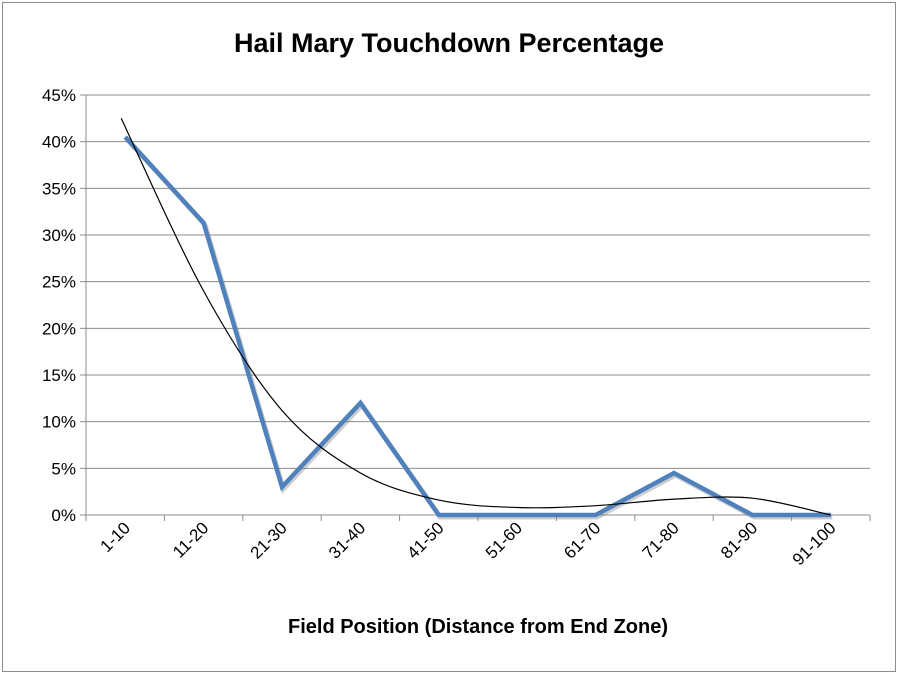 The image size is (900, 676). What do you see at coordinates (59, 328) in the screenshot?
I see `y-tick-label: 20%` at bounding box center [59, 328].